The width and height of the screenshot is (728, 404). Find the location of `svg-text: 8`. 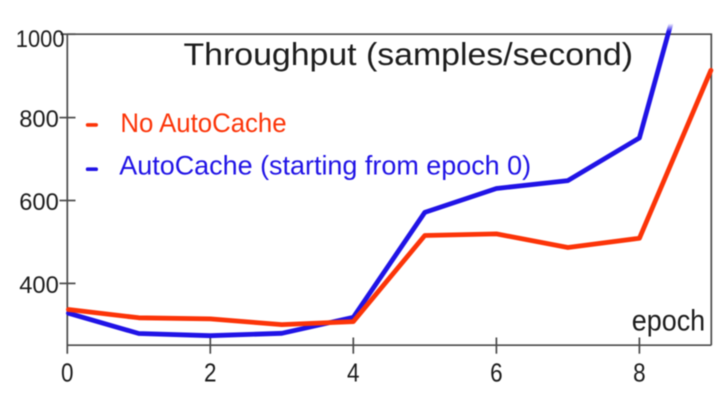

svg-text: 8 is located at coordinates (639, 372).